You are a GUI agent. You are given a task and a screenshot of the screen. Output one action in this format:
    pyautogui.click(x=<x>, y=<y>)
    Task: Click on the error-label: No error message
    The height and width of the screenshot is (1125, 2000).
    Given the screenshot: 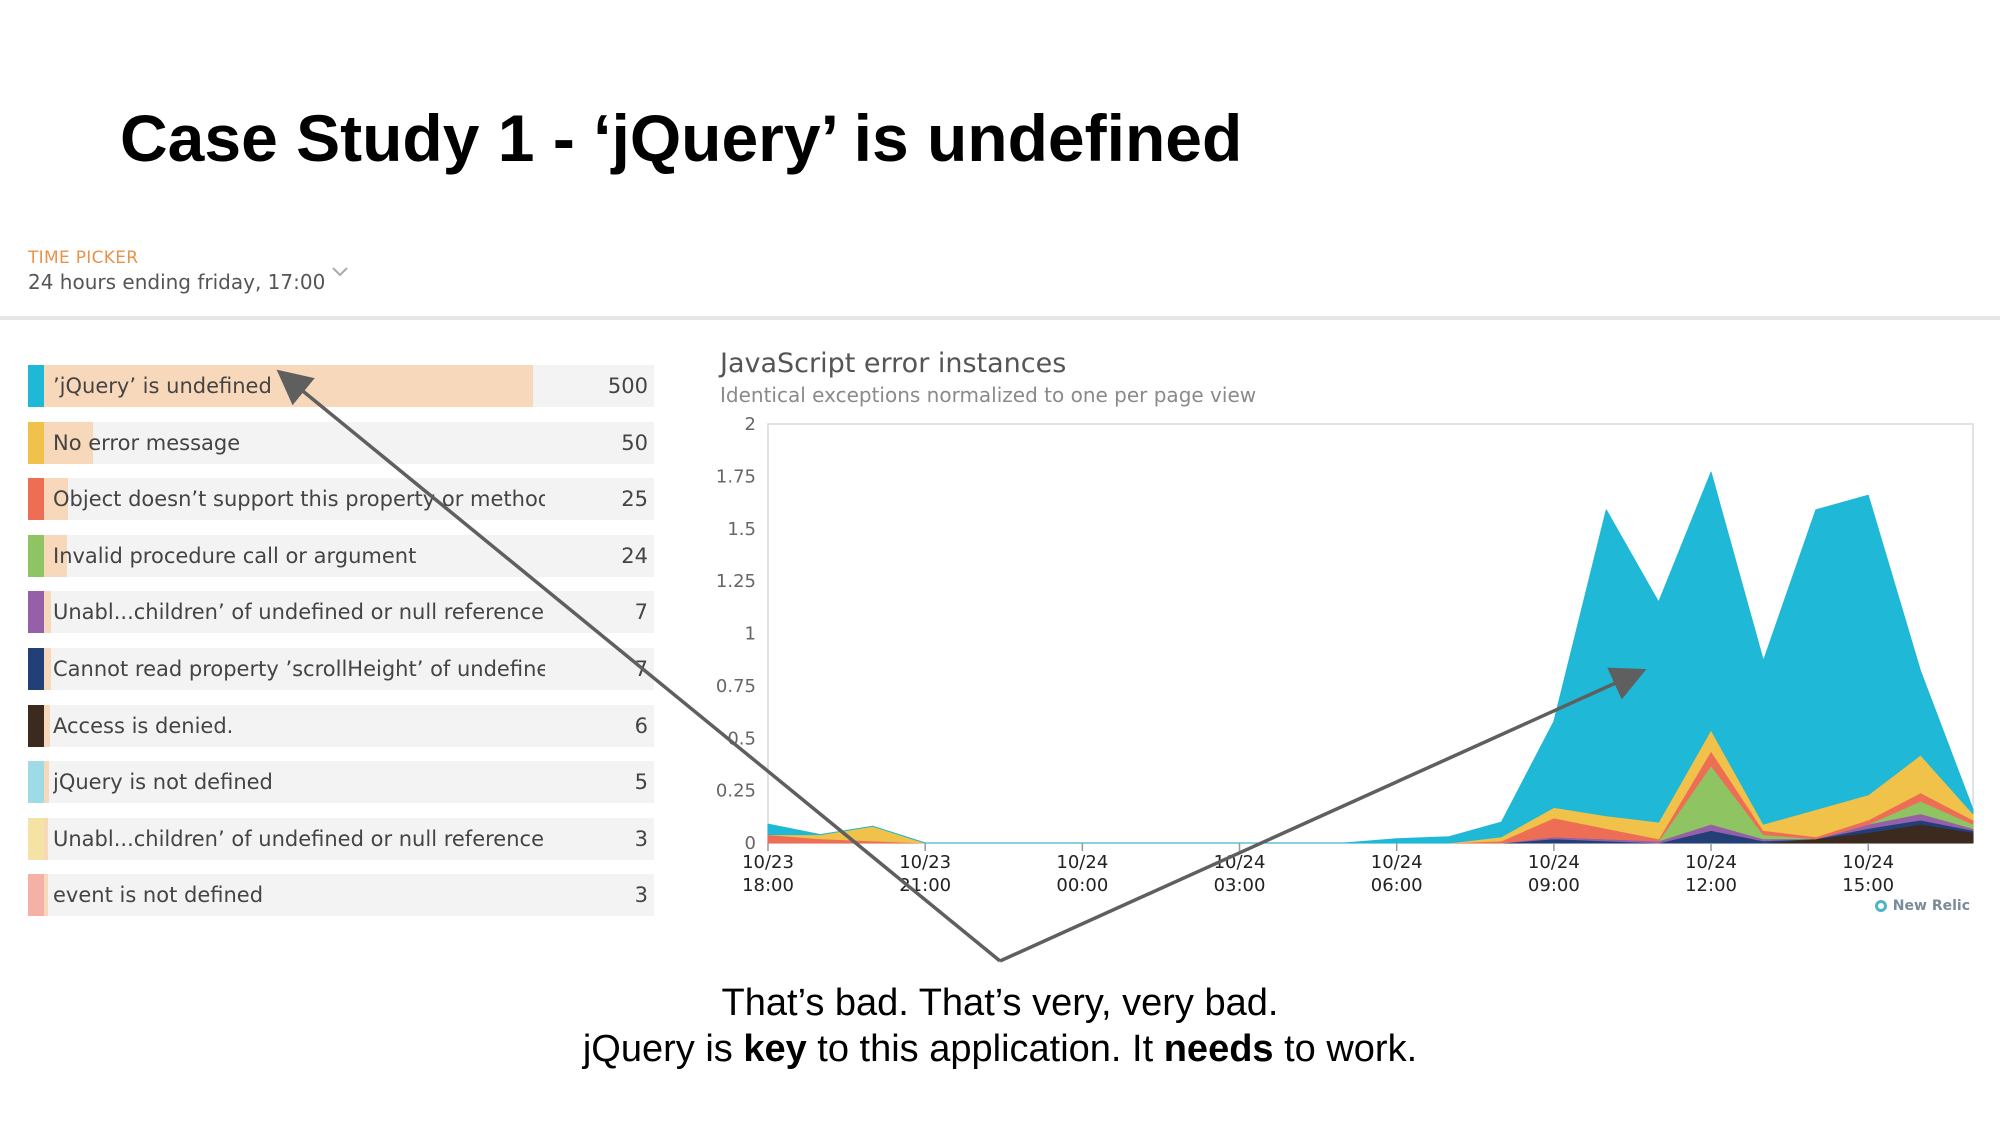 What is the action you would take?
    pyautogui.click(x=147, y=442)
    